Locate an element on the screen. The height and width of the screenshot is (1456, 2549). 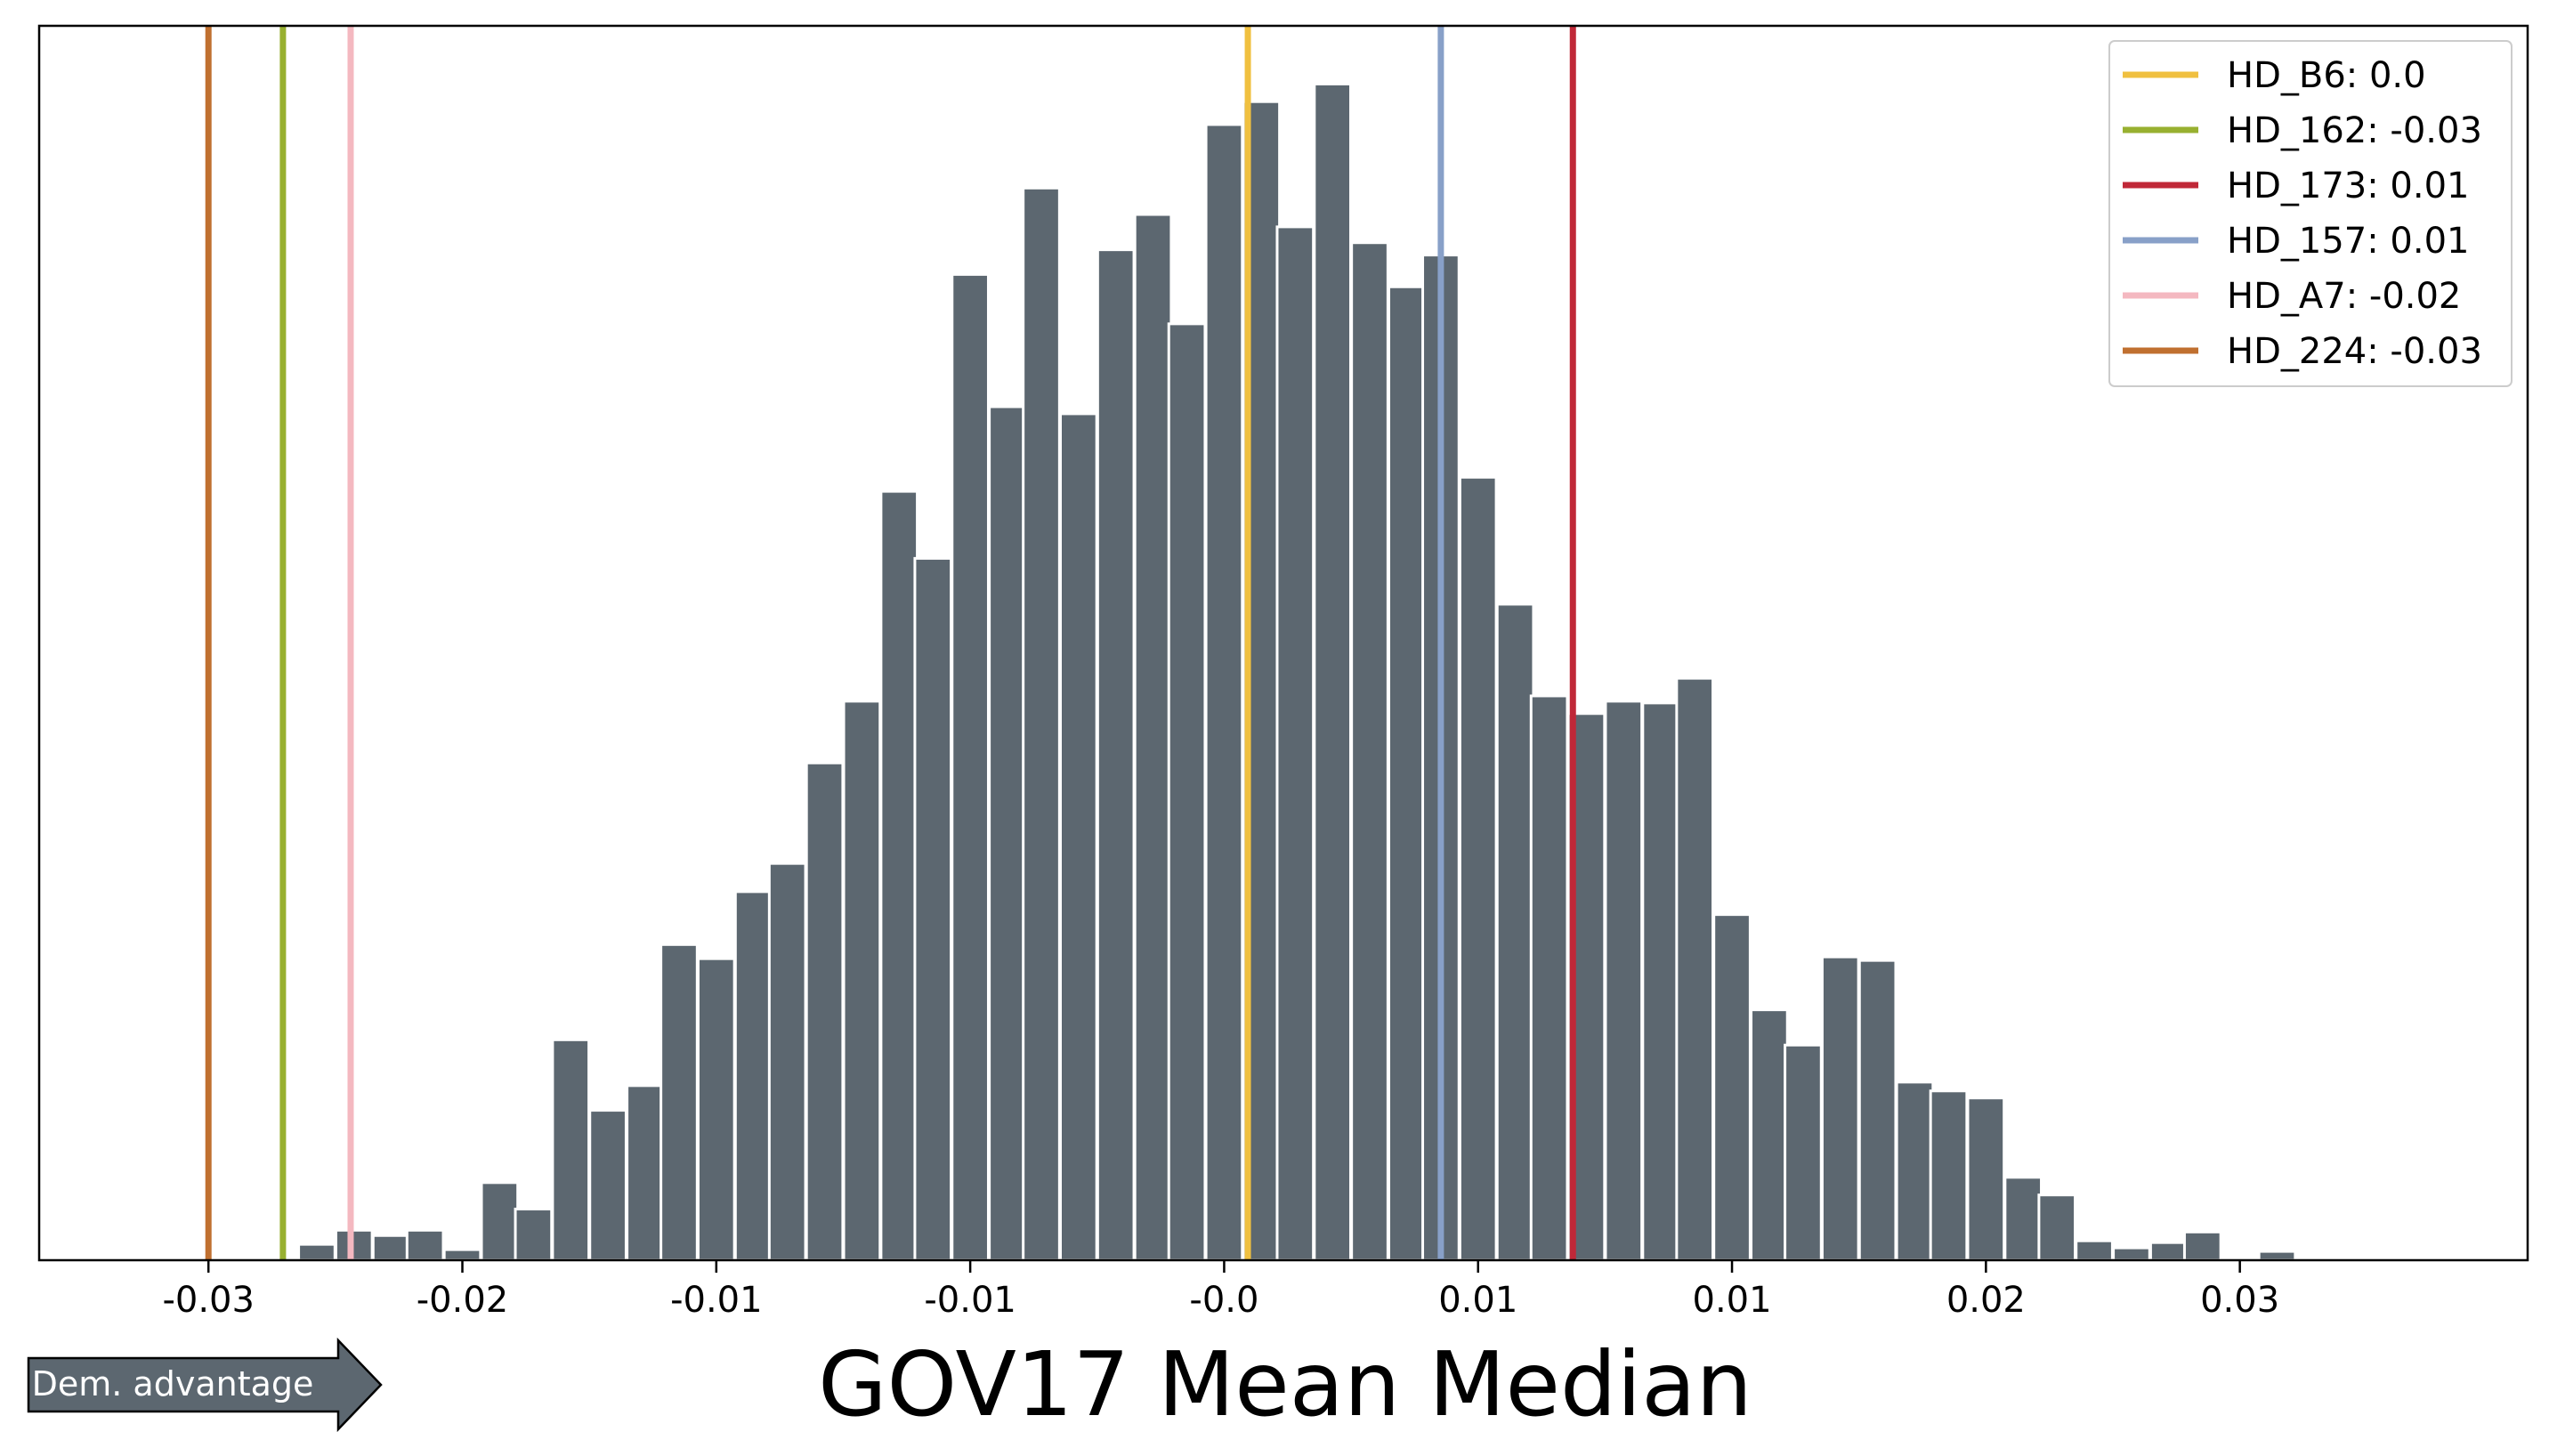
x-axis-label: GOV17 Mean Median is located at coordinates (1285, 1384).